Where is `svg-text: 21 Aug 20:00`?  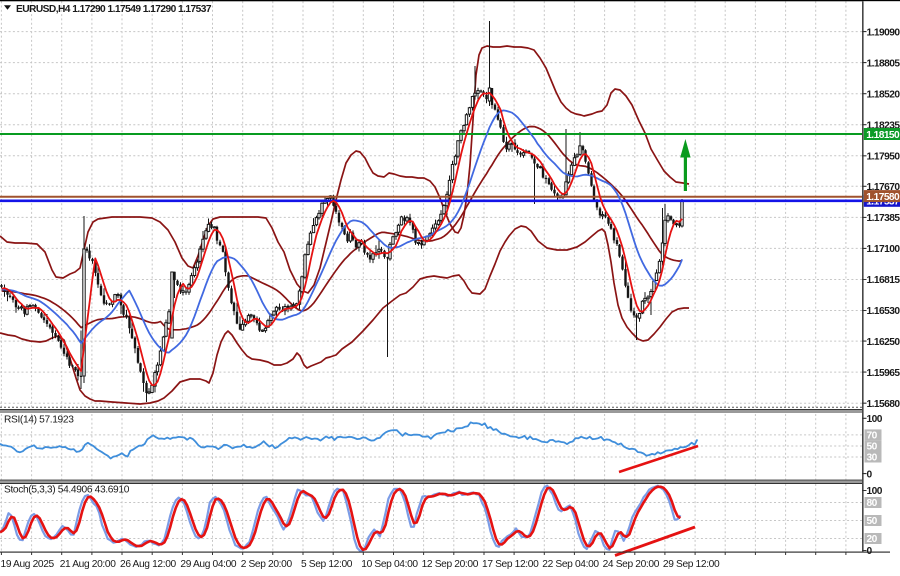 svg-text: 21 Aug 20:00 is located at coordinates (88, 564).